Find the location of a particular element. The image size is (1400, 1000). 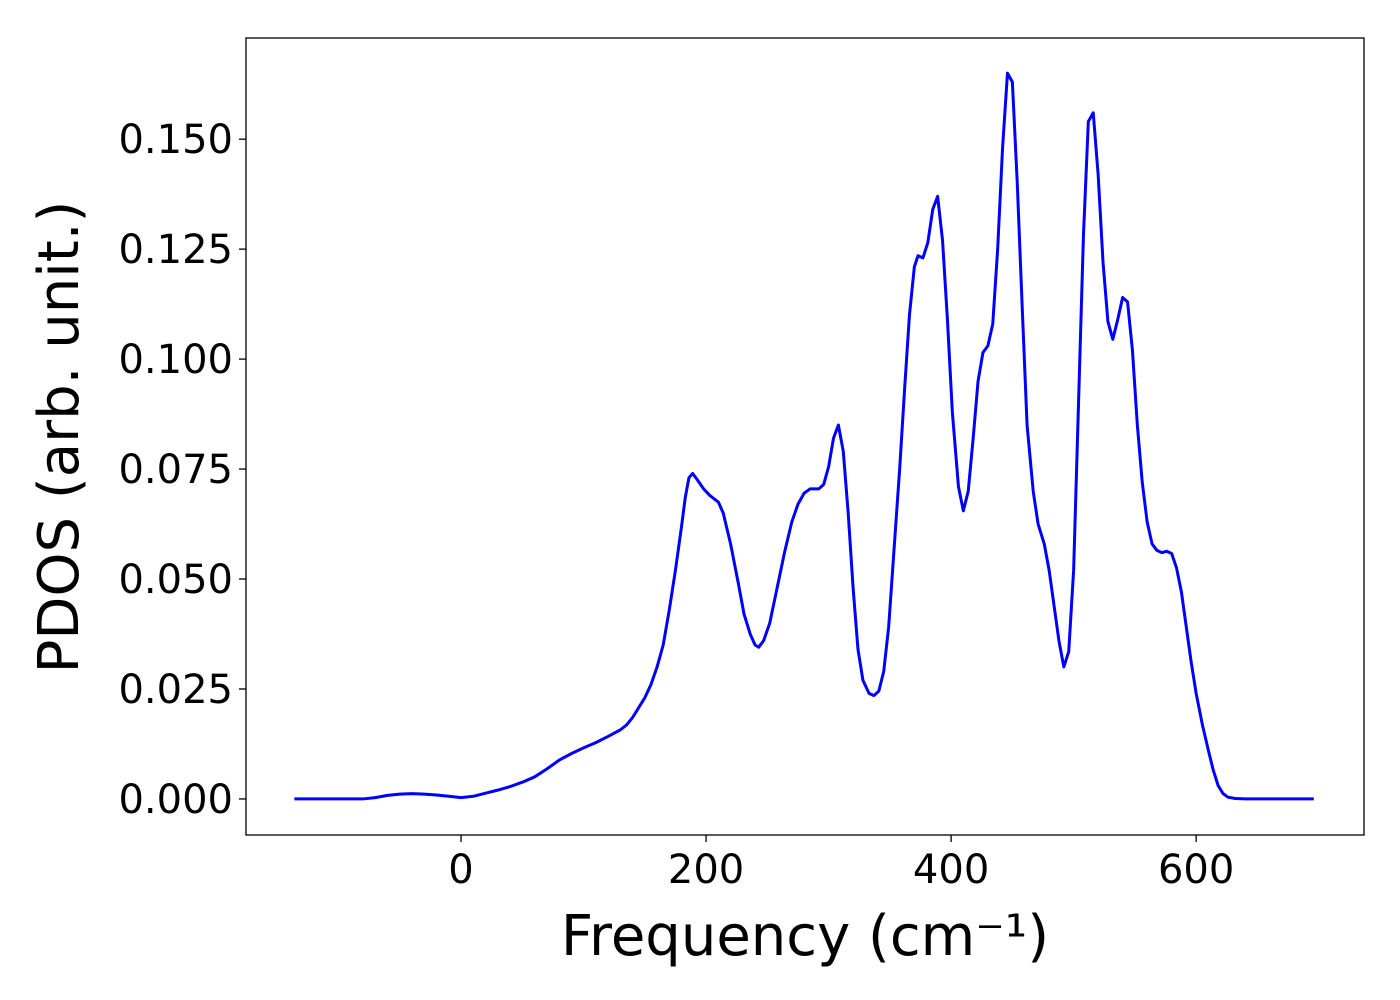

y-tick-label: 0.025 is located at coordinates (175, 690).